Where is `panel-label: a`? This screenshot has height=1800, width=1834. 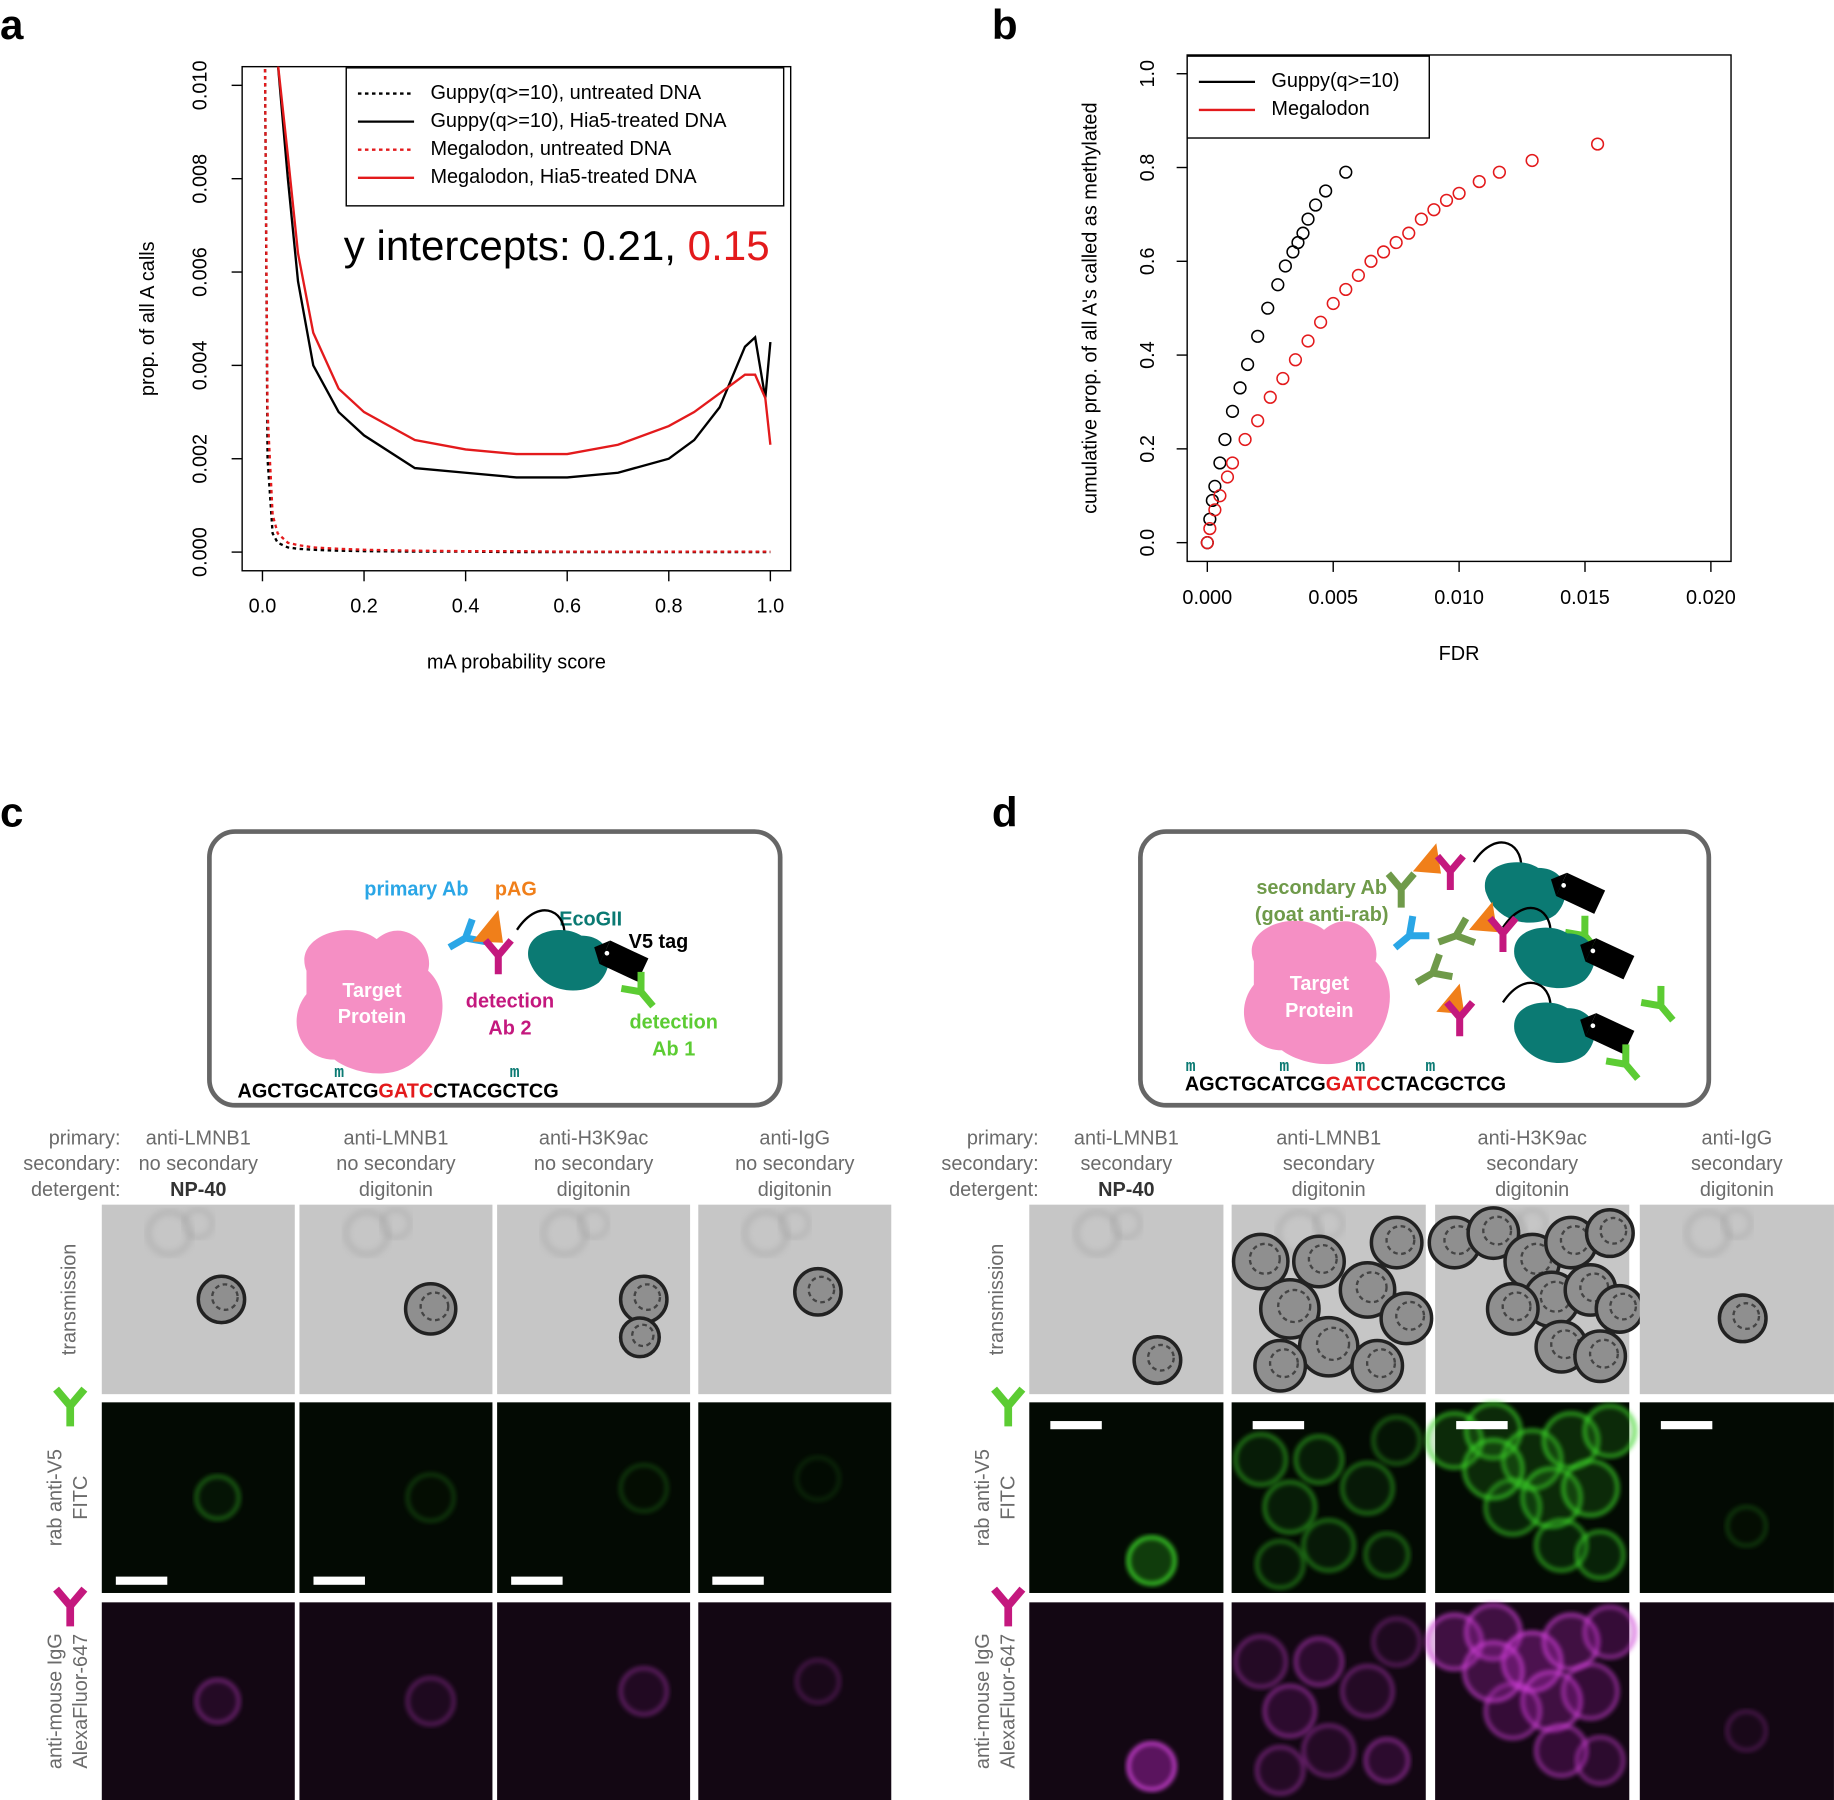
panel-label: a is located at coordinates (12, 24).